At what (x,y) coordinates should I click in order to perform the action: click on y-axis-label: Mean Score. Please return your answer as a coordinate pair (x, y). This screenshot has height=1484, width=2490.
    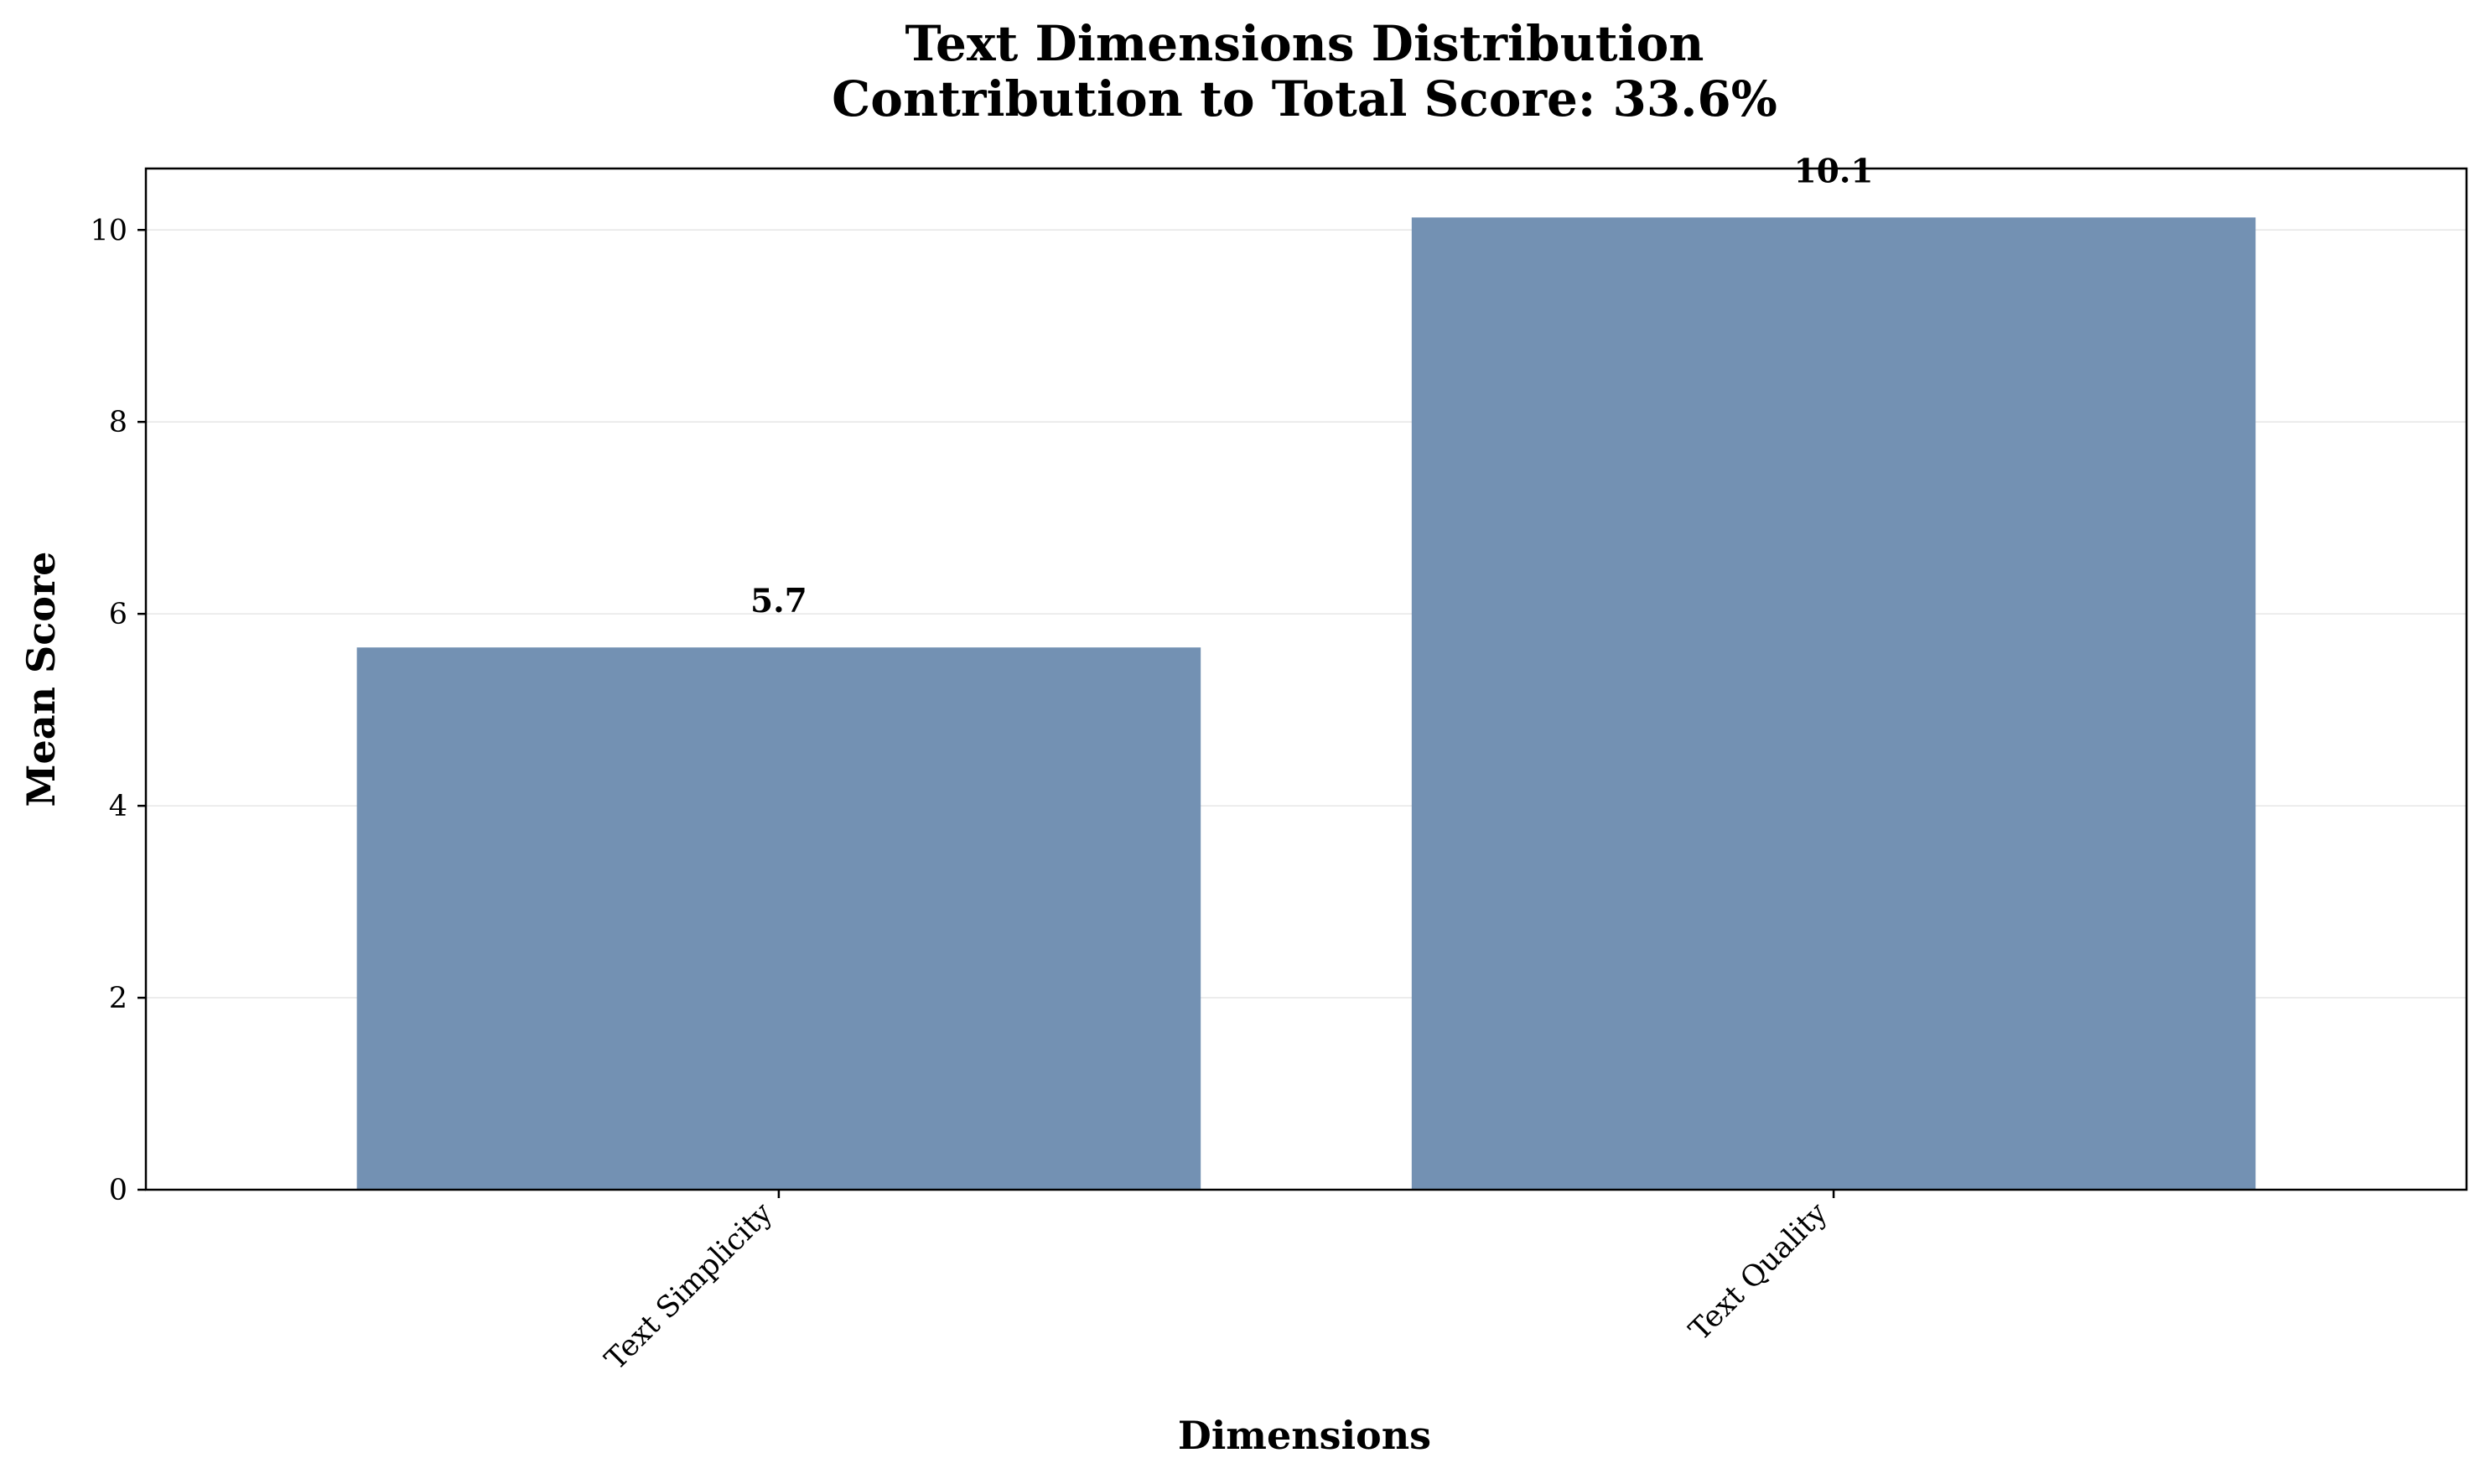
    Looking at the image, I should click on (41, 679).